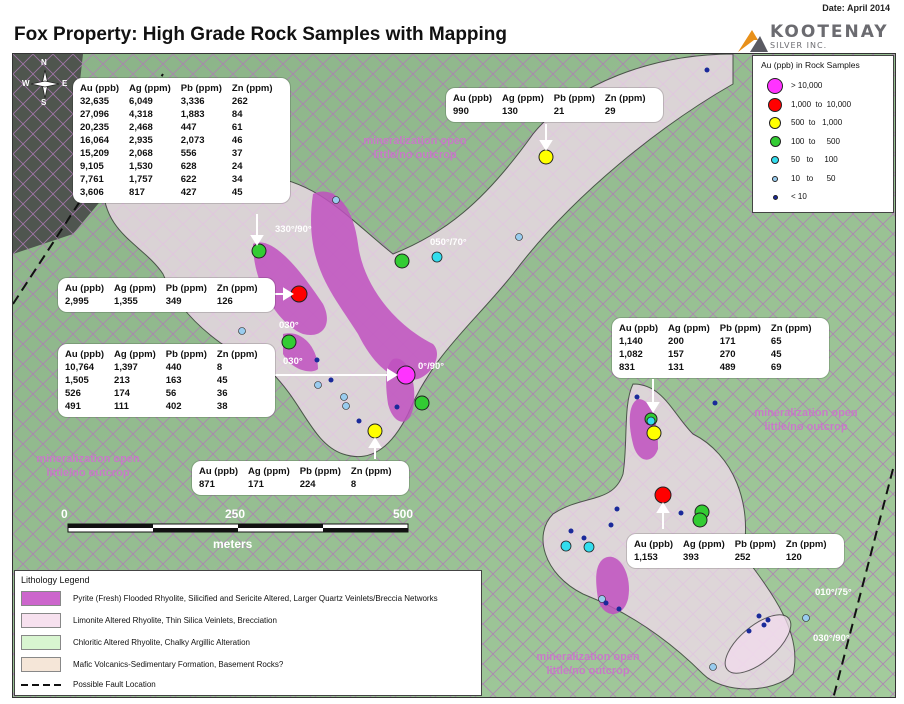  What do you see at coordinates (166, 393) in the screenshot?
I see `assay-row: 526 174 56 36` at bounding box center [166, 393].